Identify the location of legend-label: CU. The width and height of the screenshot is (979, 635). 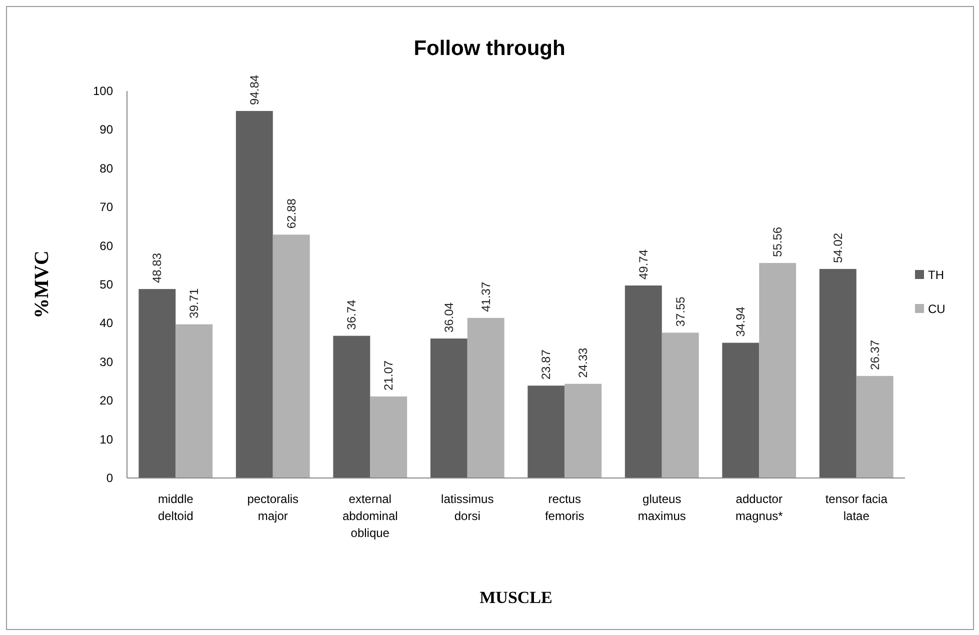
(937, 309).